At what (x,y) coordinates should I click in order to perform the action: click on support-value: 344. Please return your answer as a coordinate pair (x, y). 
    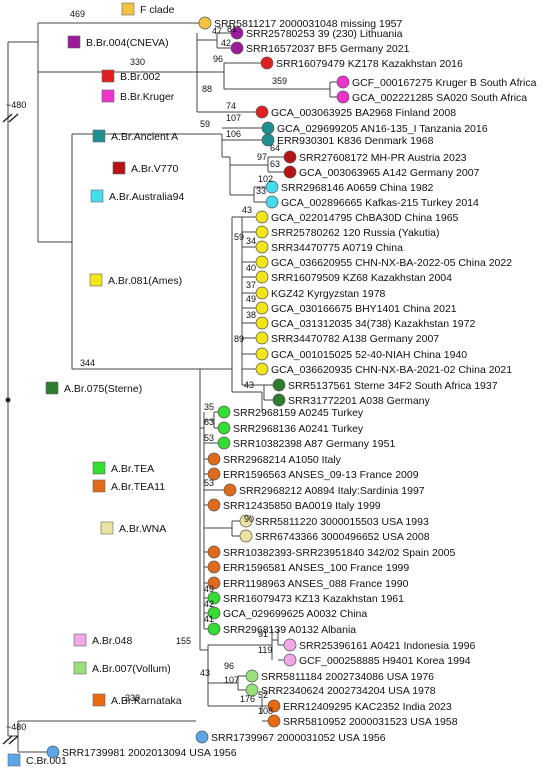
    Looking at the image, I should click on (87, 363).